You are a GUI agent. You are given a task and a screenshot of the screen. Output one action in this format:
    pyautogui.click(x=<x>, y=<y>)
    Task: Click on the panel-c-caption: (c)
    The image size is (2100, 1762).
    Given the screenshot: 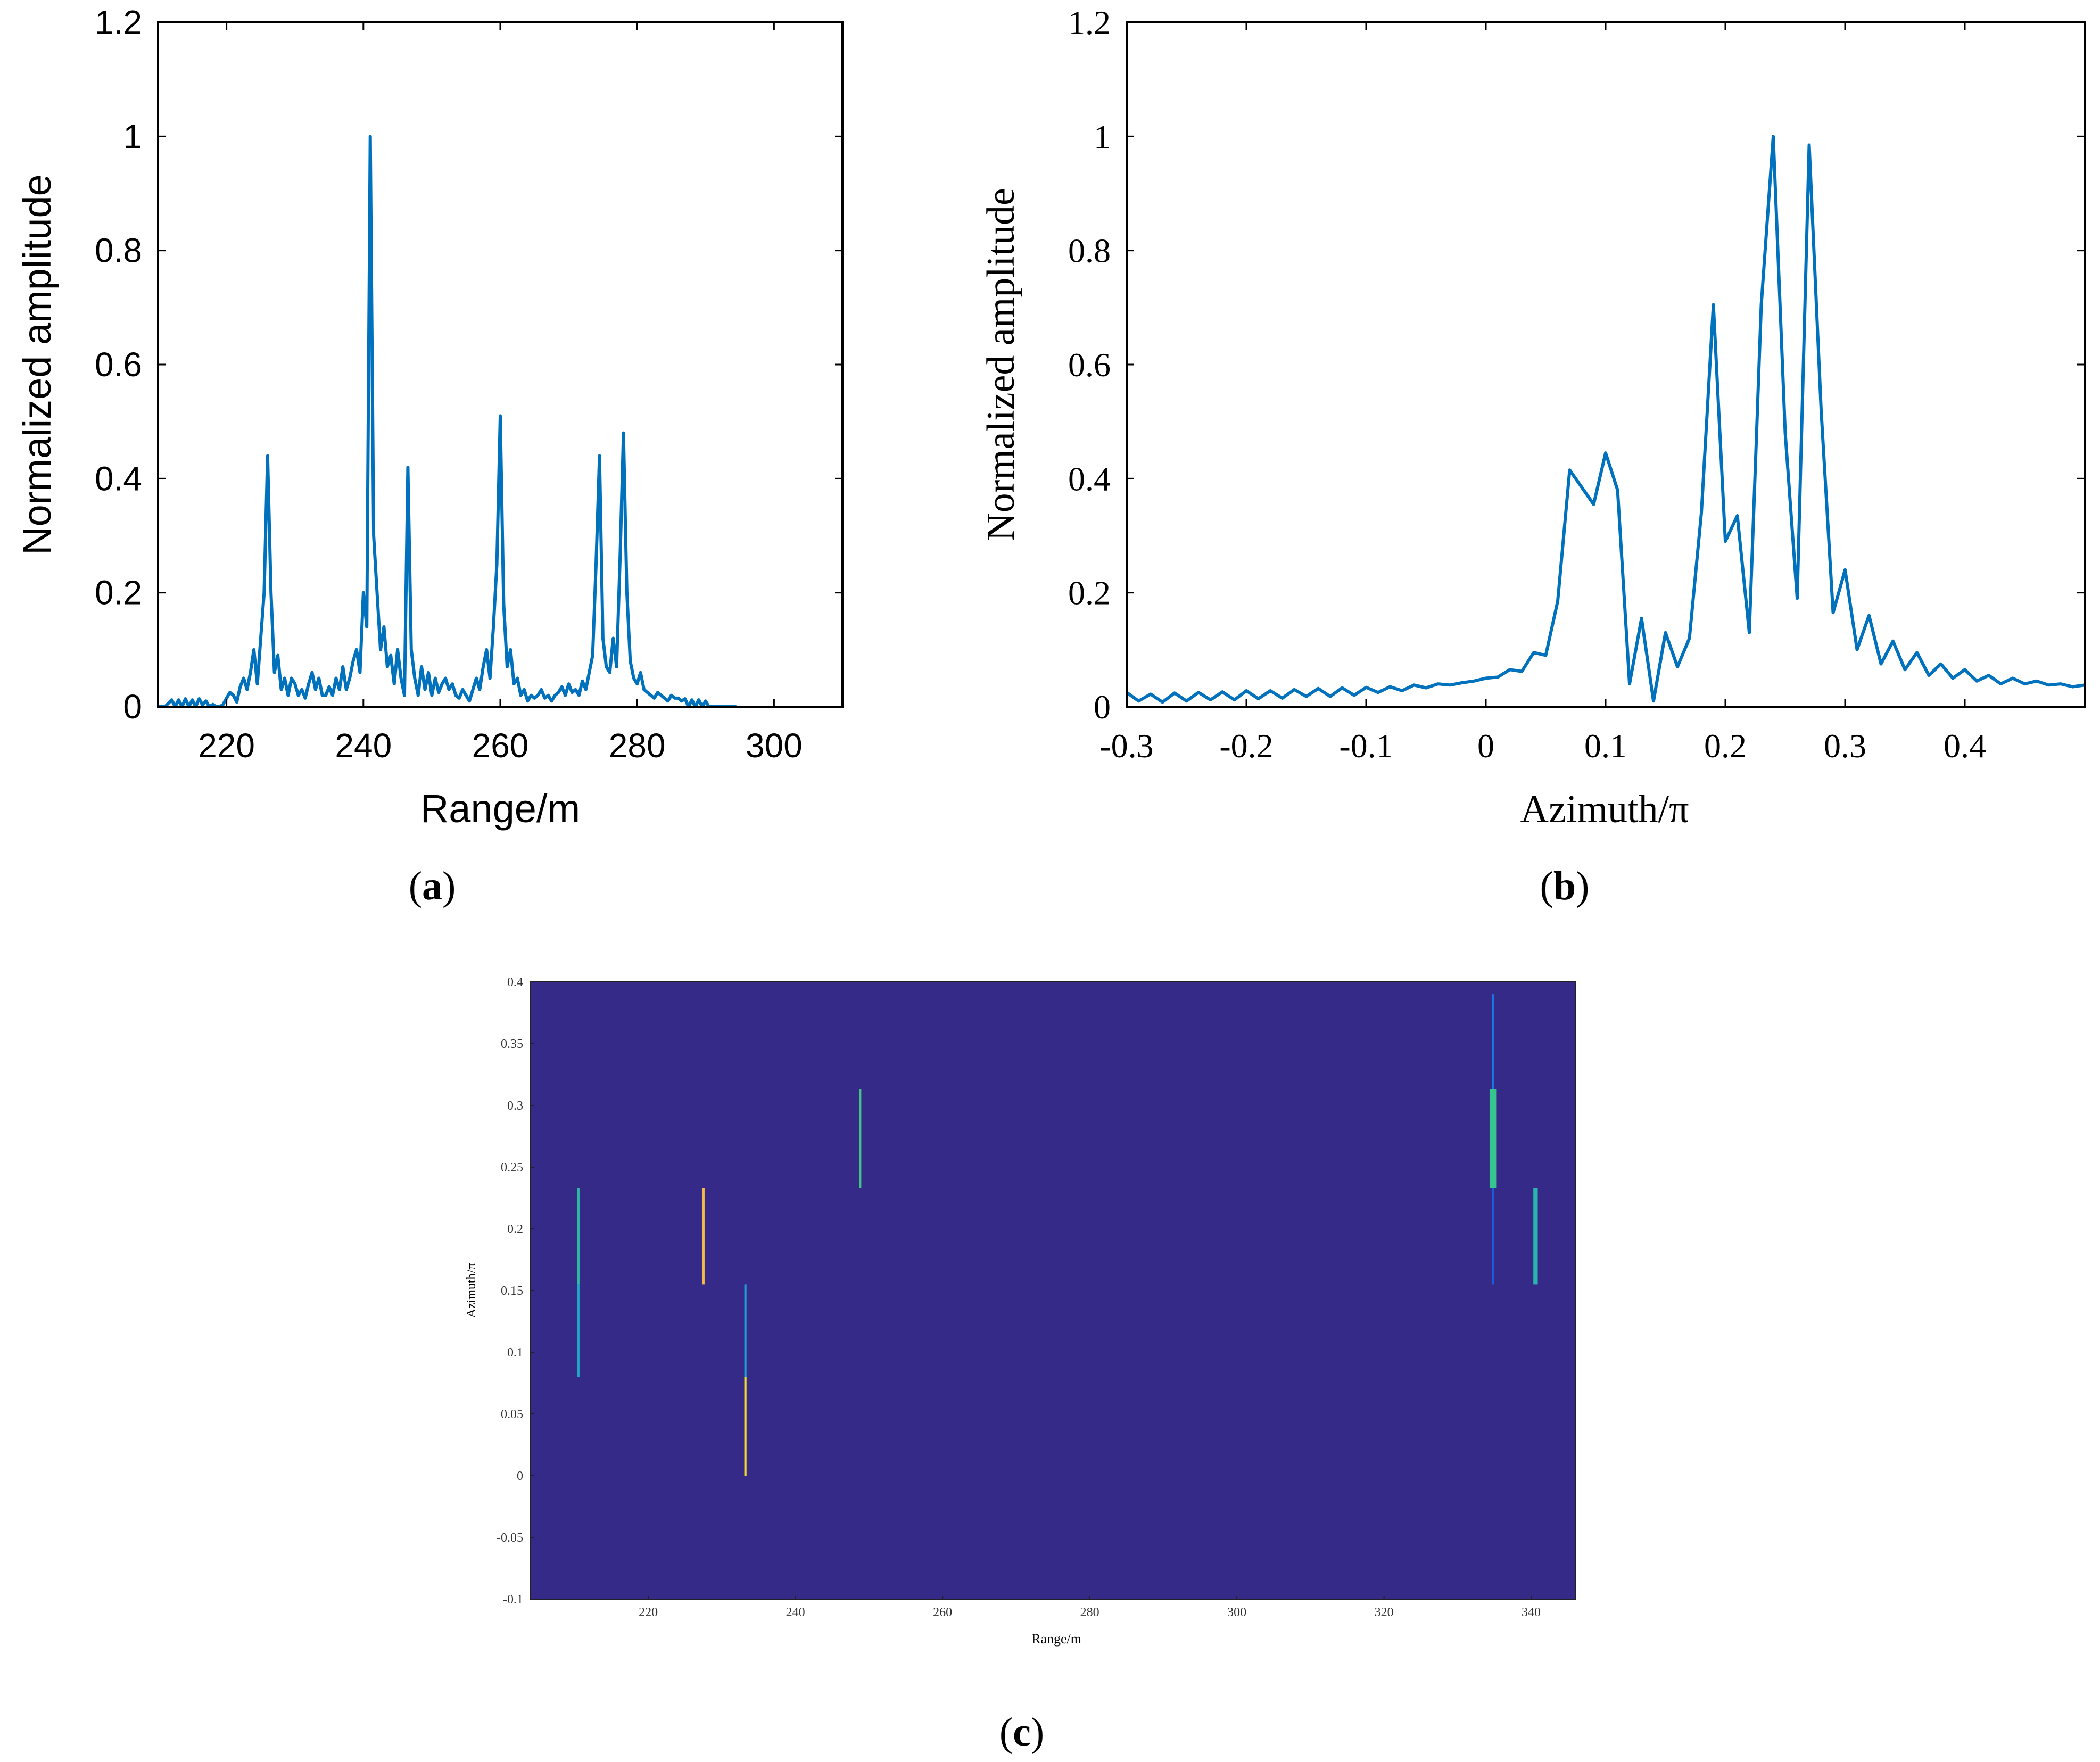 What is the action you would take?
    pyautogui.click(x=1021, y=1732)
    